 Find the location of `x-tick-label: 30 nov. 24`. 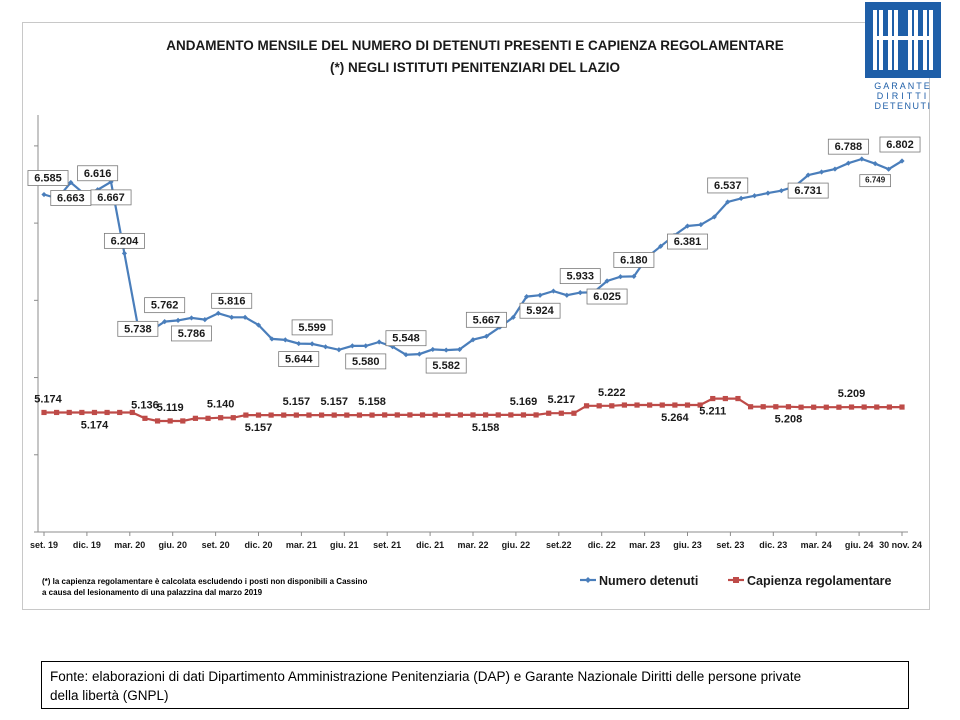

x-tick-label: 30 nov. 24 is located at coordinates (900, 545).